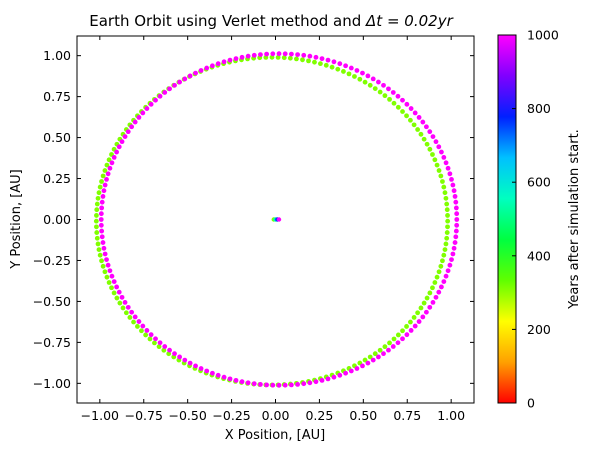 The width and height of the screenshot is (591, 452). What do you see at coordinates (52, 301) in the screenshot?
I see `y-tick-label: −0.50` at bounding box center [52, 301].